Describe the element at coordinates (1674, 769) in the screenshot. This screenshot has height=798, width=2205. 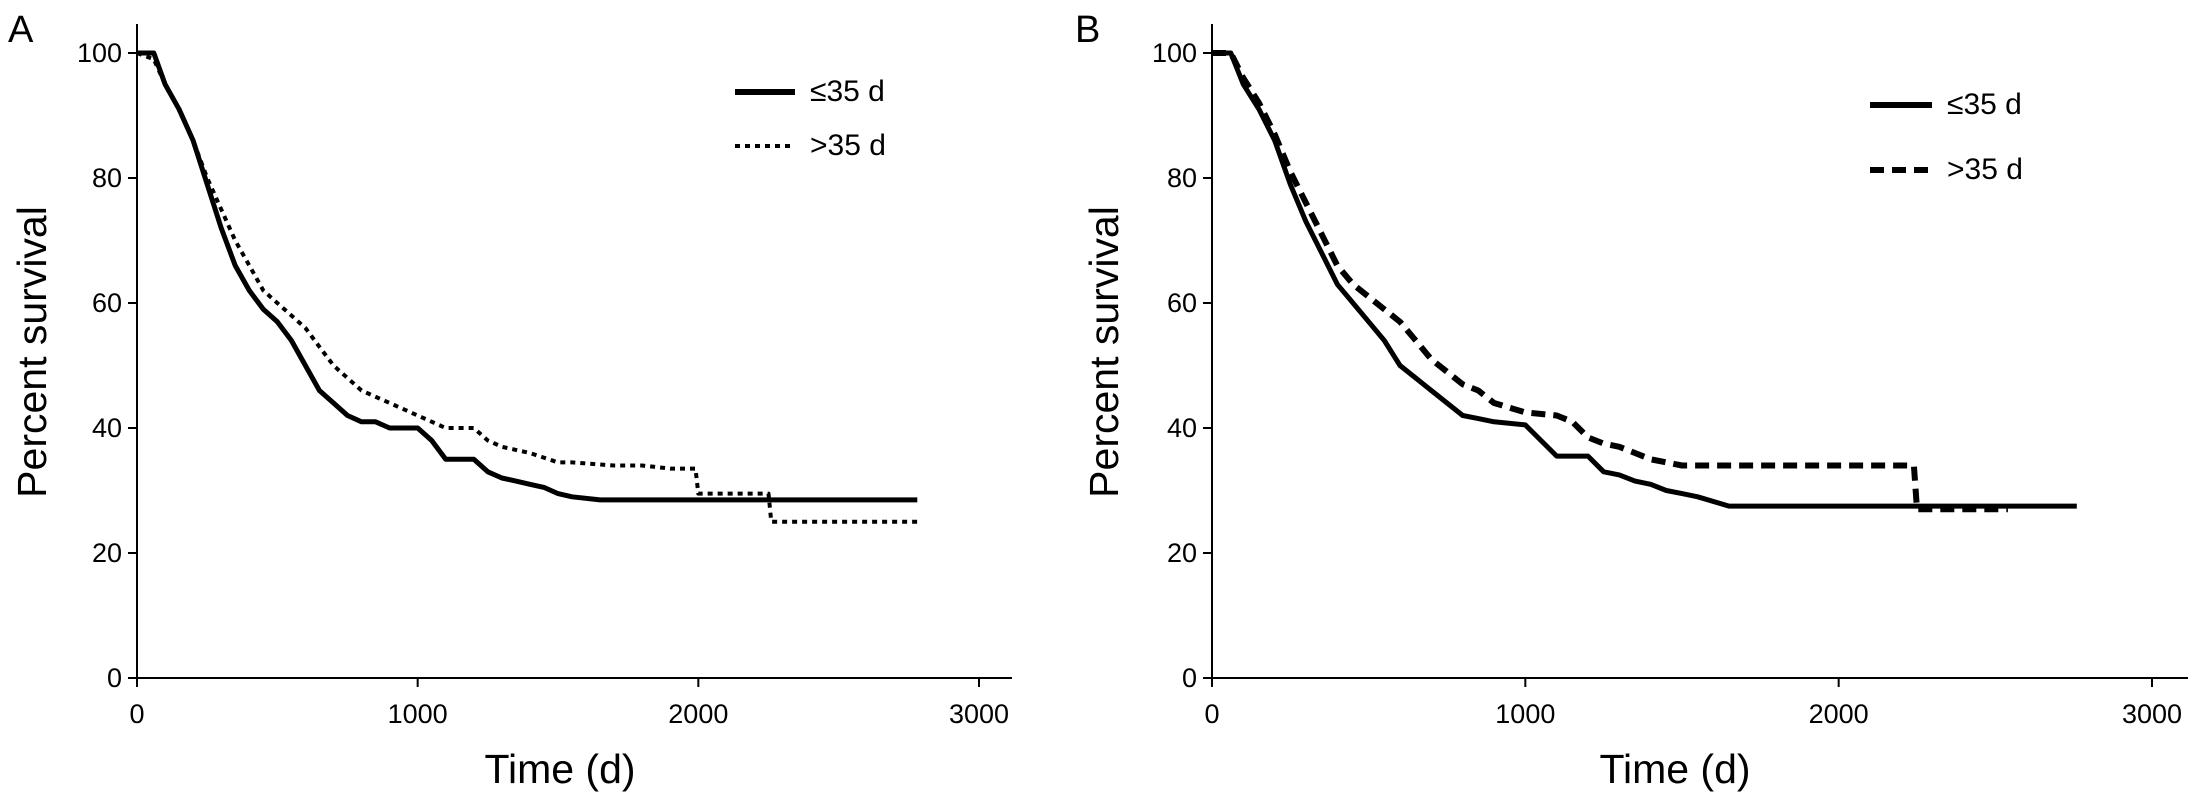
I see `panel-b-x-axis-title: Time (d)` at that location.